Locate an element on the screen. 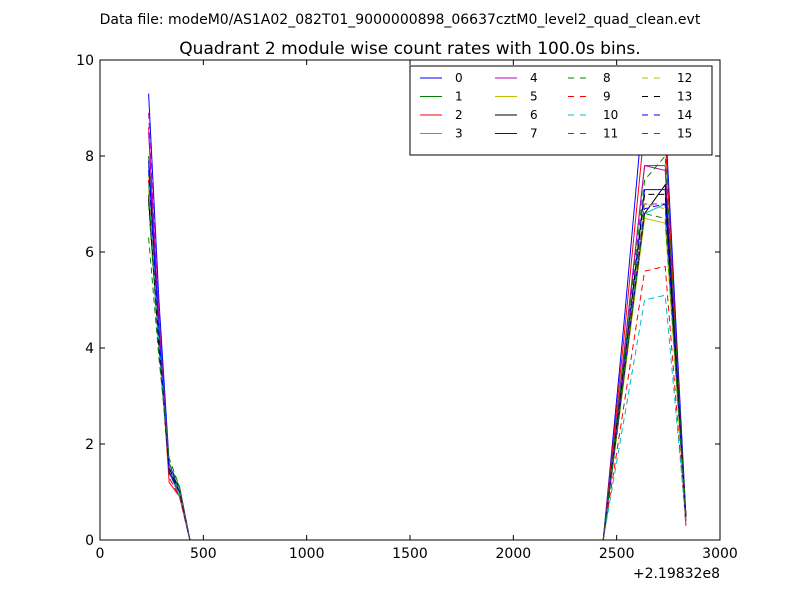 The width and height of the screenshot is (800, 600). legend-label-13: 13 is located at coordinates (684, 97).